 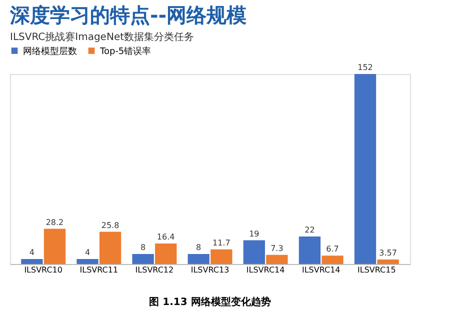 What do you see at coordinates (210, 270) in the screenshot?
I see `x-tick-label: ILSVRC13` at bounding box center [210, 270].